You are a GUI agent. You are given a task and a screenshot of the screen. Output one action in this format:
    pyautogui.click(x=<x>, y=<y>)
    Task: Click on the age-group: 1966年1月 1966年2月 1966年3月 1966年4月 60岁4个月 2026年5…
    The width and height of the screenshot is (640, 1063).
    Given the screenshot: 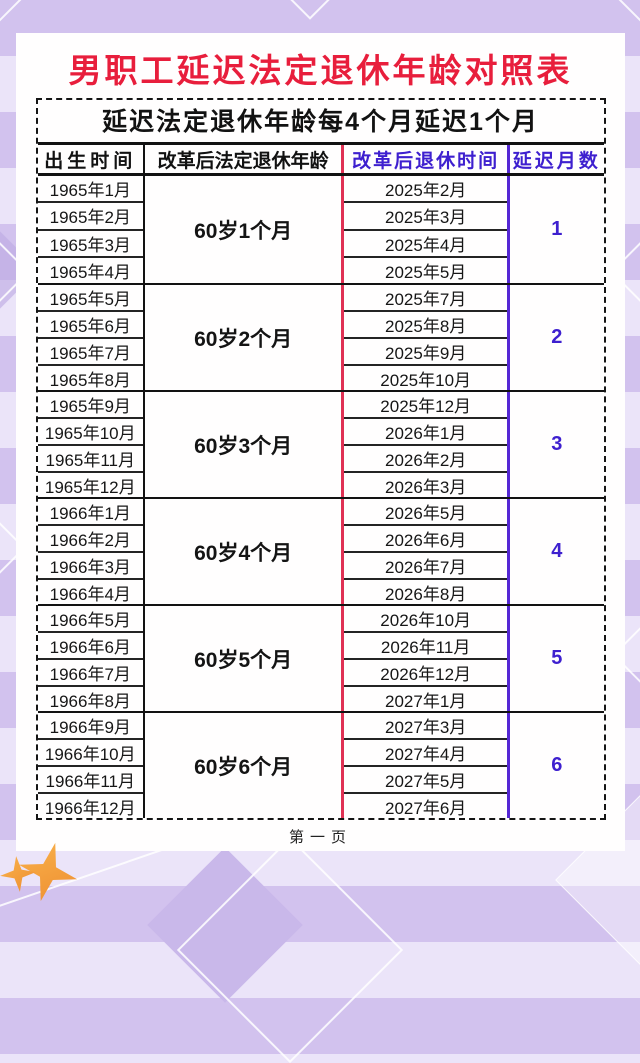 What is the action you would take?
    pyautogui.click(x=320, y=550)
    